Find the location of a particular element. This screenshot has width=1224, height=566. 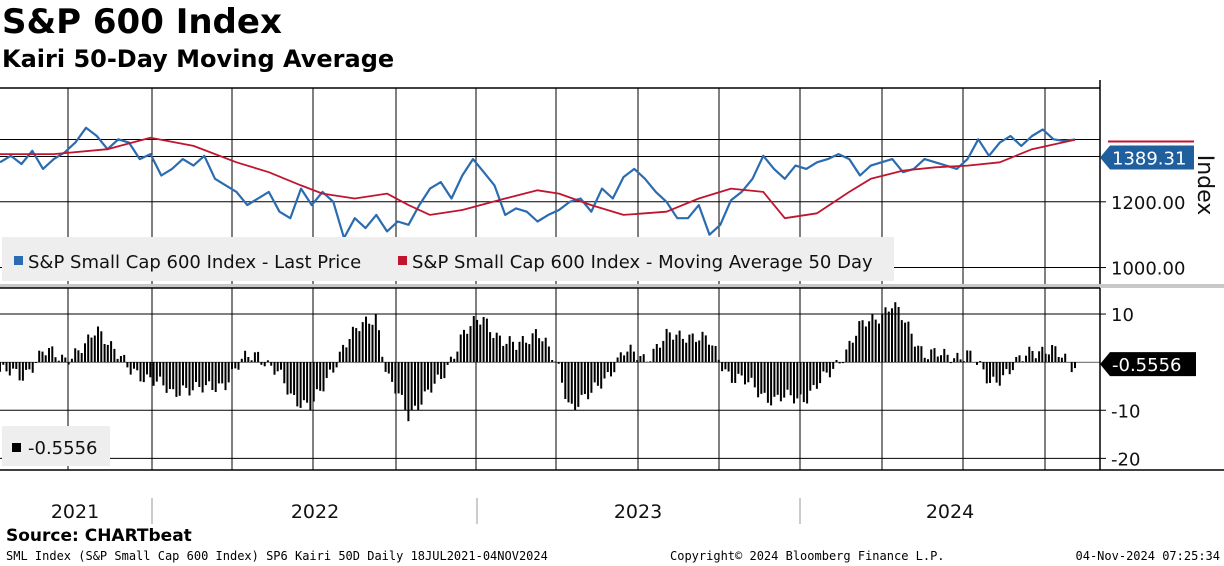

x-year-label: 2024 is located at coordinates (950, 512).